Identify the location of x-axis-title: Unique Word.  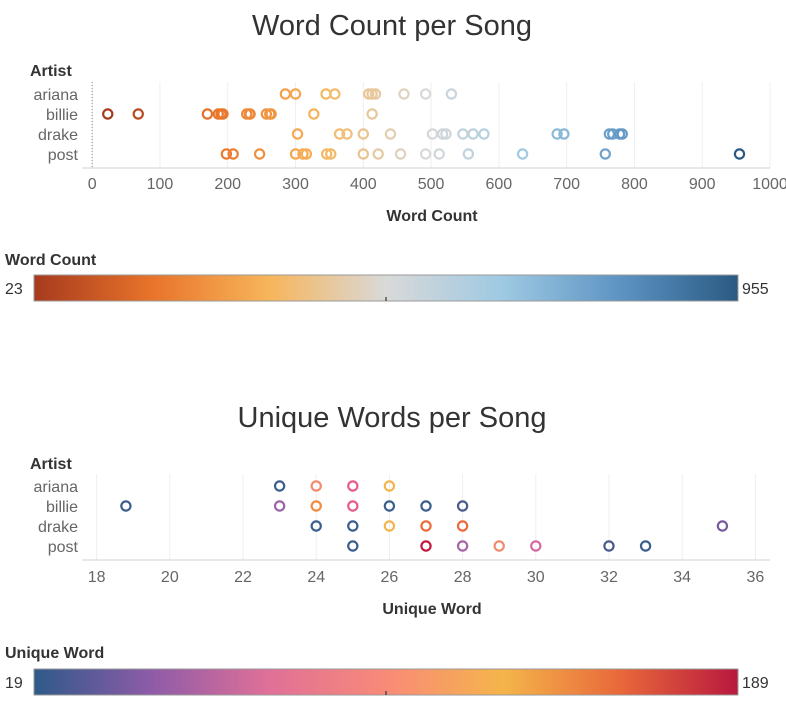
(431, 609).